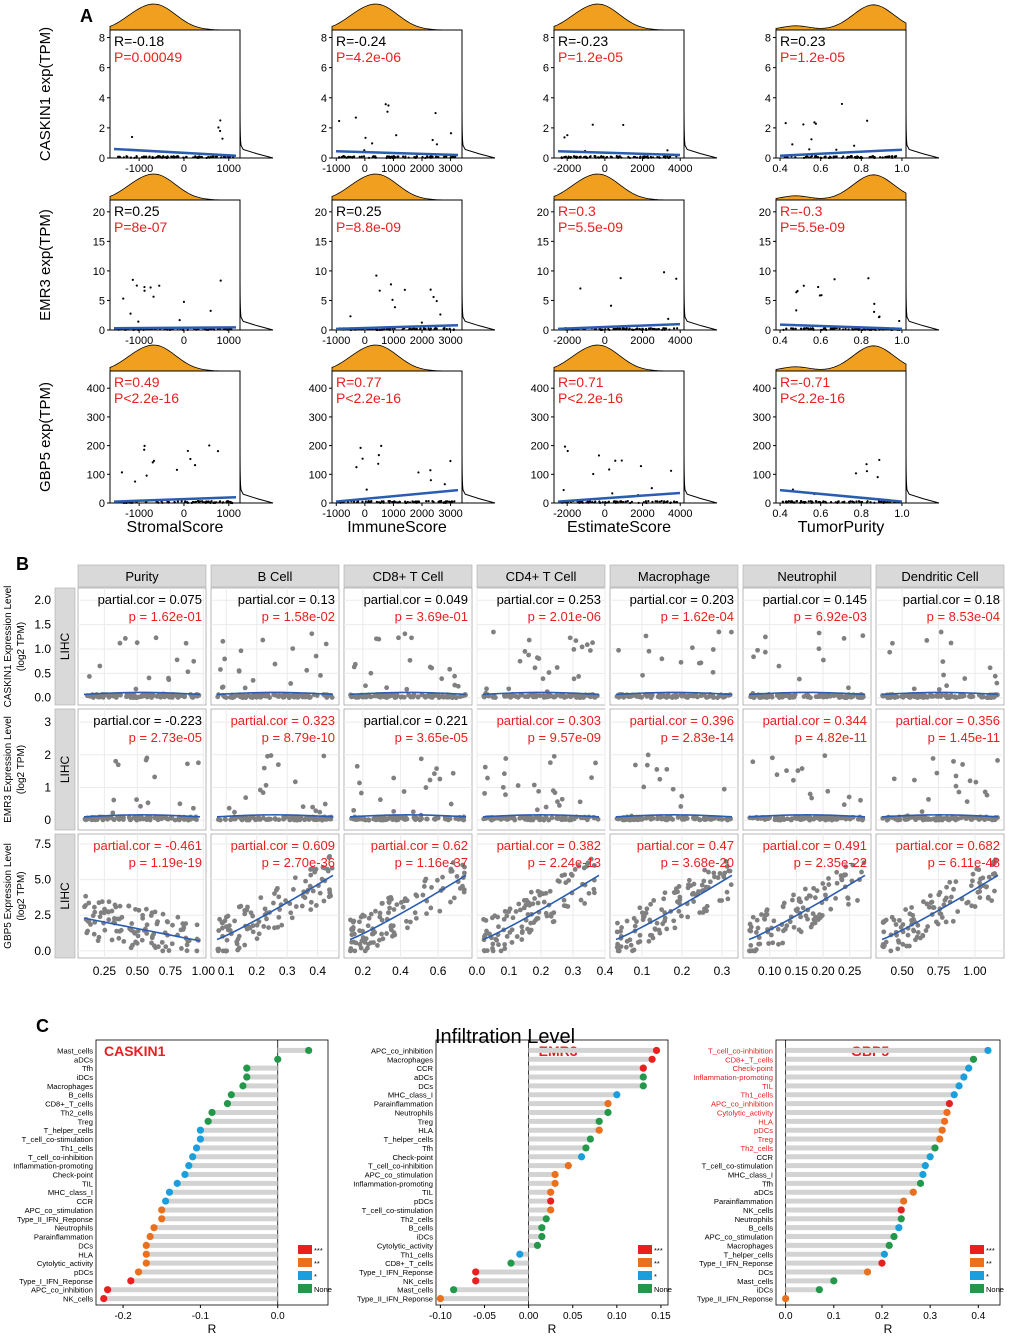  What do you see at coordinates (605, 169) in the screenshot?
I see `x-tick-label: 0` at bounding box center [605, 169].